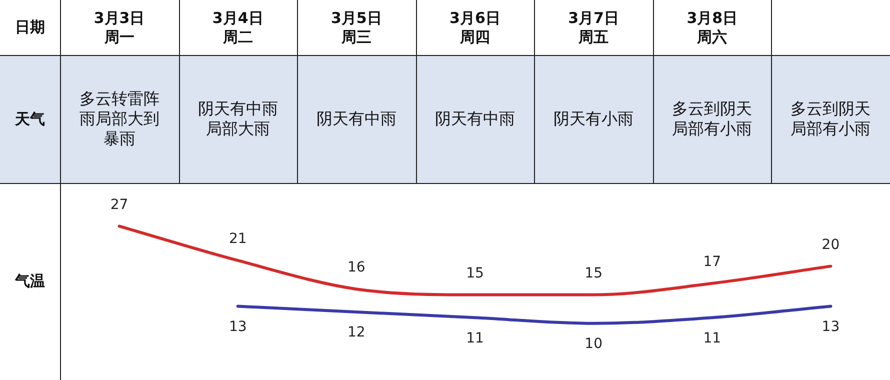 The height and width of the screenshot is (380, 890). Describe the element at coordinates (119, 204) in the screenshot. I see `data-label: 27` at that location.